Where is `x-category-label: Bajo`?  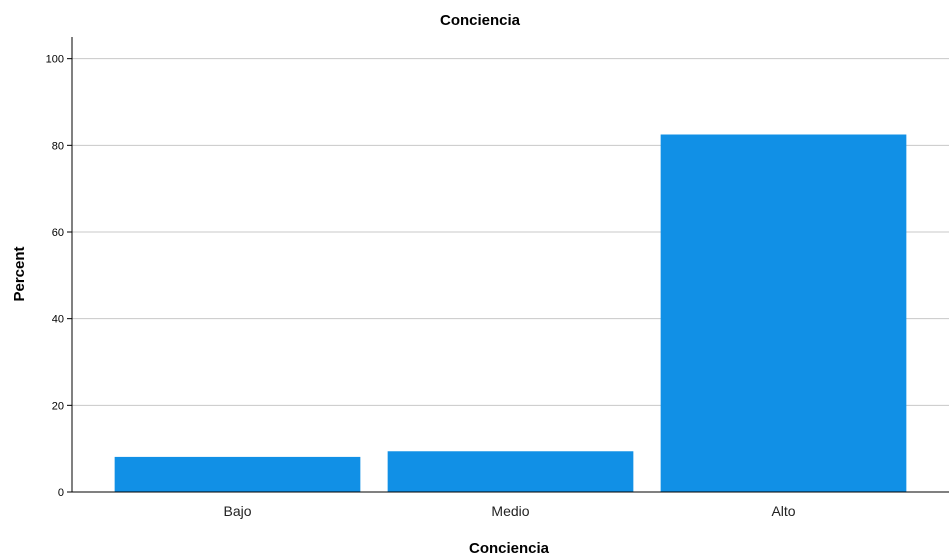 x-category-label: Bajo is located at coordinates (237, 511).